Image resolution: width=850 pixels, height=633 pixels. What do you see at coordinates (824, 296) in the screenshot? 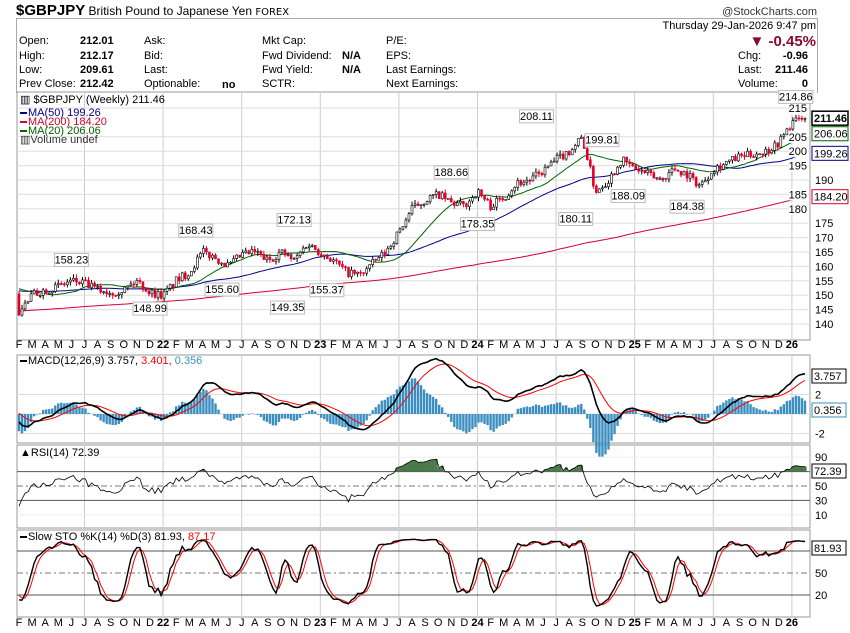
I see `price-tick-label: 150` at bounding box center [824, 296].